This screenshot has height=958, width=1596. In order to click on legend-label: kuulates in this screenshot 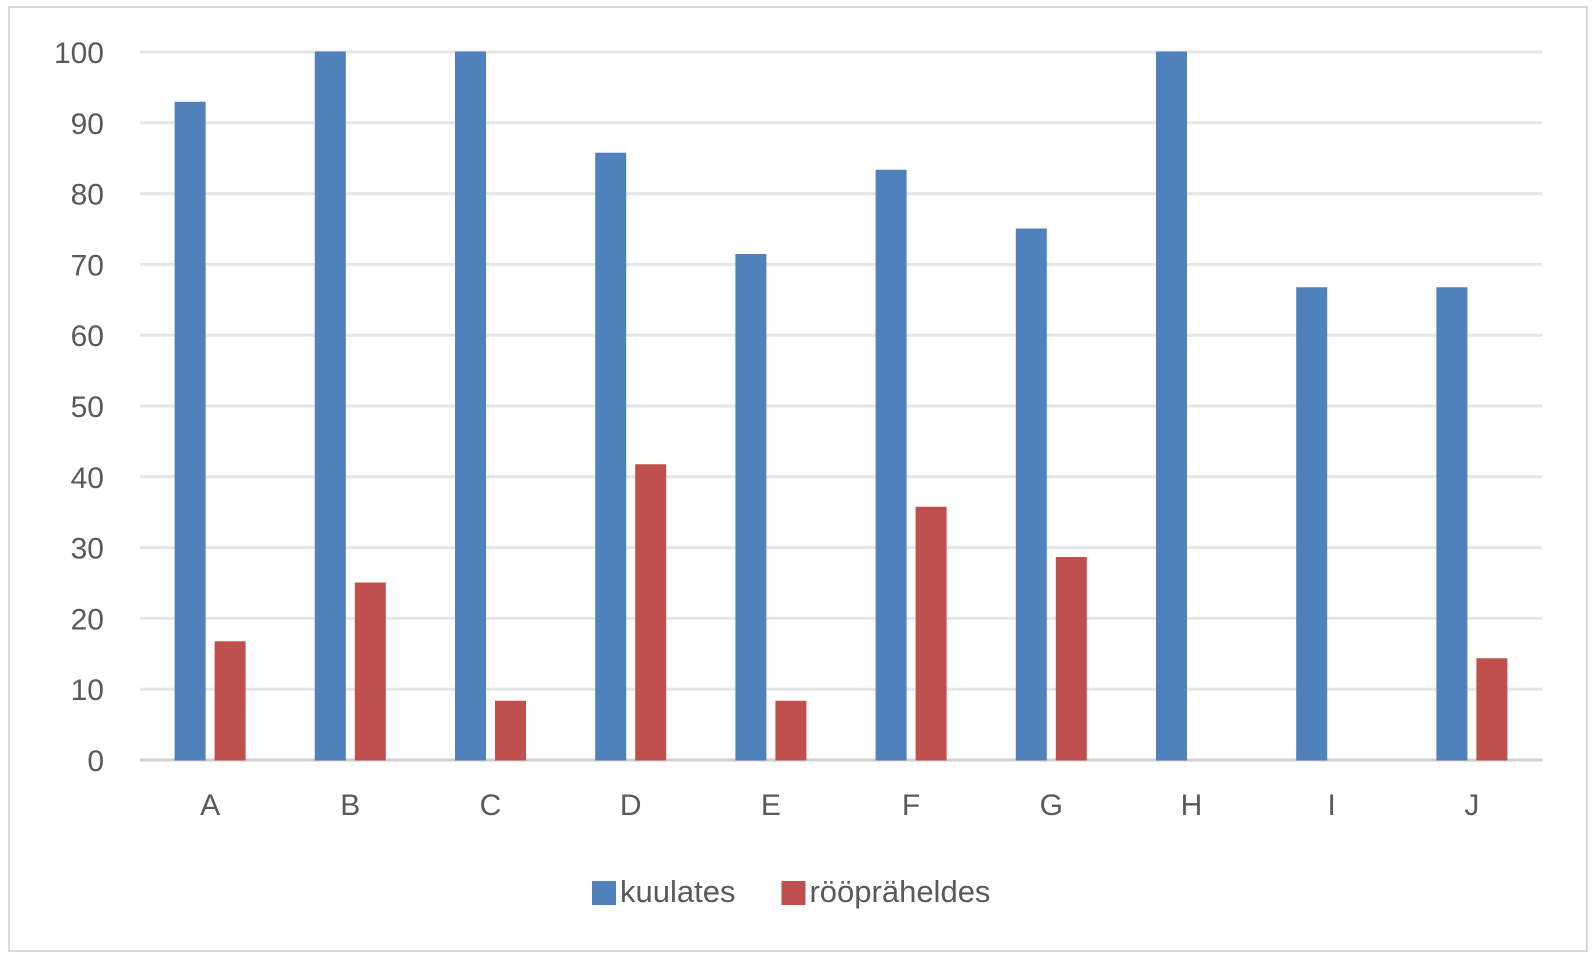, I will do `click(677, 891)`.